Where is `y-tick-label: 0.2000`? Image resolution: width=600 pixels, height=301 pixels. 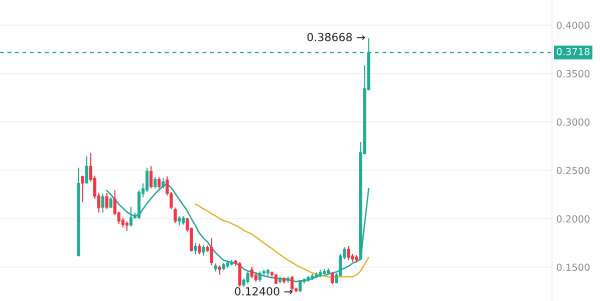
y-tick-label: 0.2000 is located at coordinates (573, 219).